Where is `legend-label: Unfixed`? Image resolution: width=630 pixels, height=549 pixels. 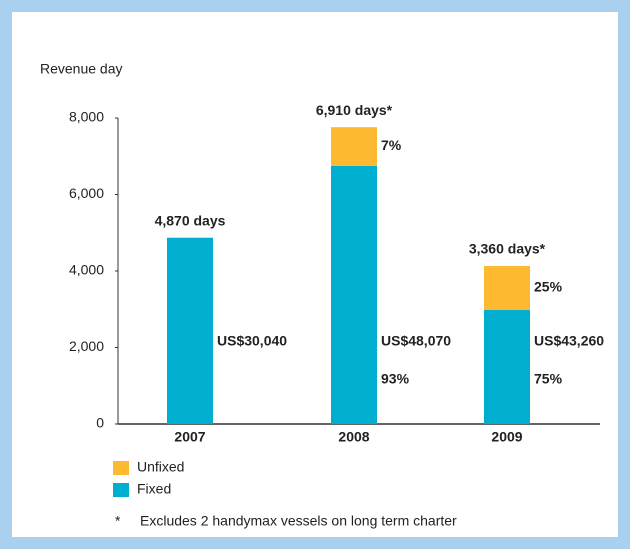 legend-label: Unfixed is located at coordinates (160, 467).